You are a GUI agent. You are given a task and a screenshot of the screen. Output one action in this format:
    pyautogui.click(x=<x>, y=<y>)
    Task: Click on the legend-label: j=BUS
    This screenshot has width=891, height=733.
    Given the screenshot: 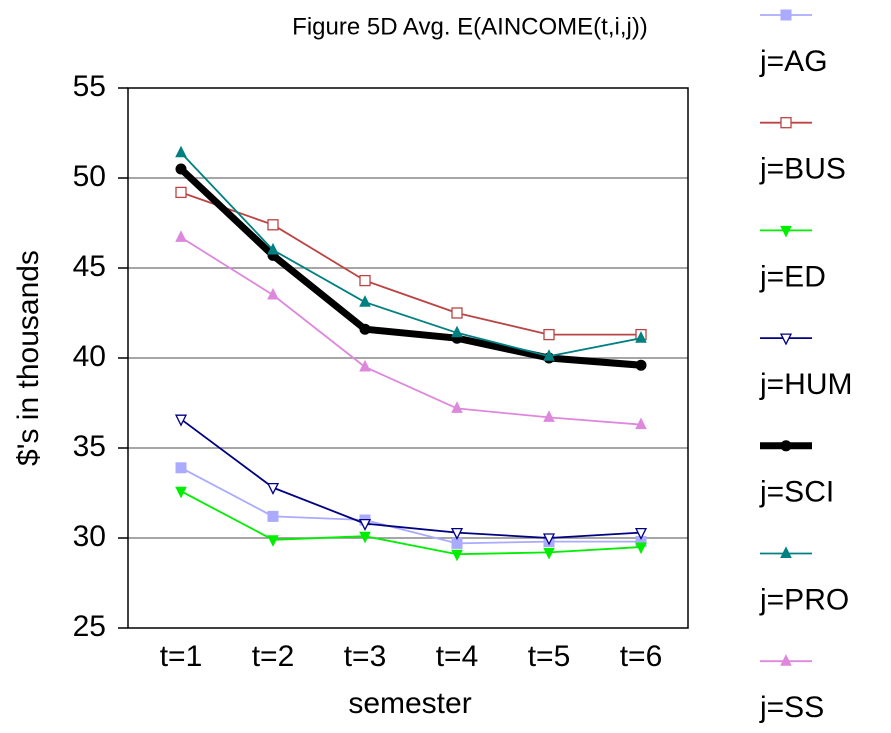 What is the action you would take?
    pyautogui.click(x=802, y=169)
    